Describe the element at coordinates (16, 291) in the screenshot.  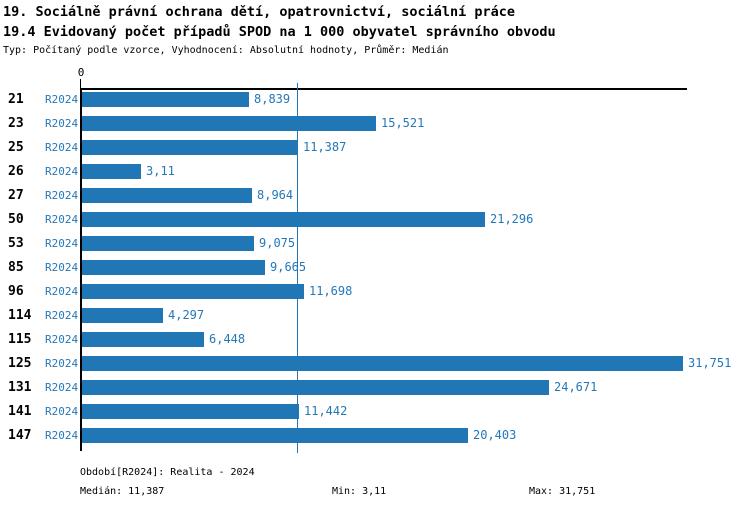
I see `category-label: 96` at that location.